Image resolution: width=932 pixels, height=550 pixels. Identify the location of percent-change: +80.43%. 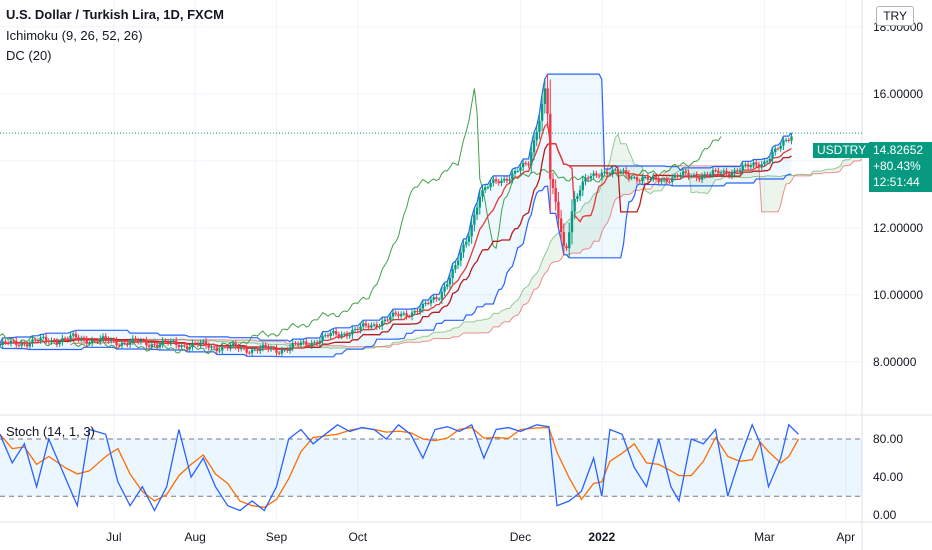
(897, 166).